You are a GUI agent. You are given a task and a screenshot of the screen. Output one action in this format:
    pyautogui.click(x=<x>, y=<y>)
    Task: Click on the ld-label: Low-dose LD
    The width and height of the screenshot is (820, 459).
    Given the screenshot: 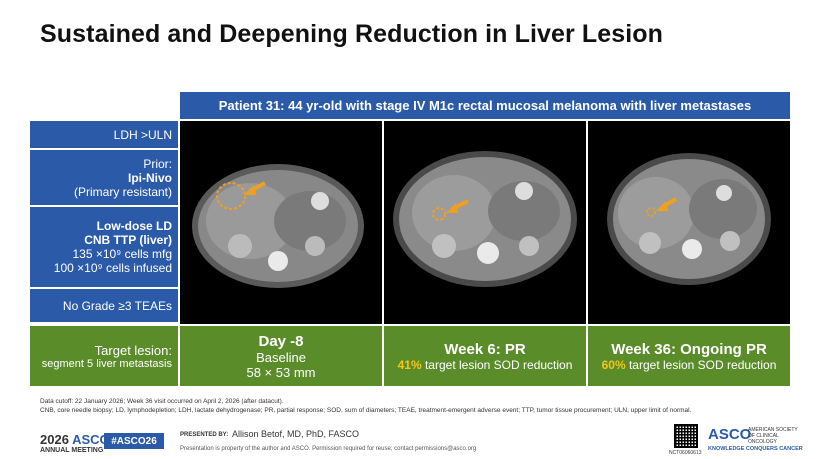 What is the action you would take?
    pyautogui.click(x=134, y=226)
    